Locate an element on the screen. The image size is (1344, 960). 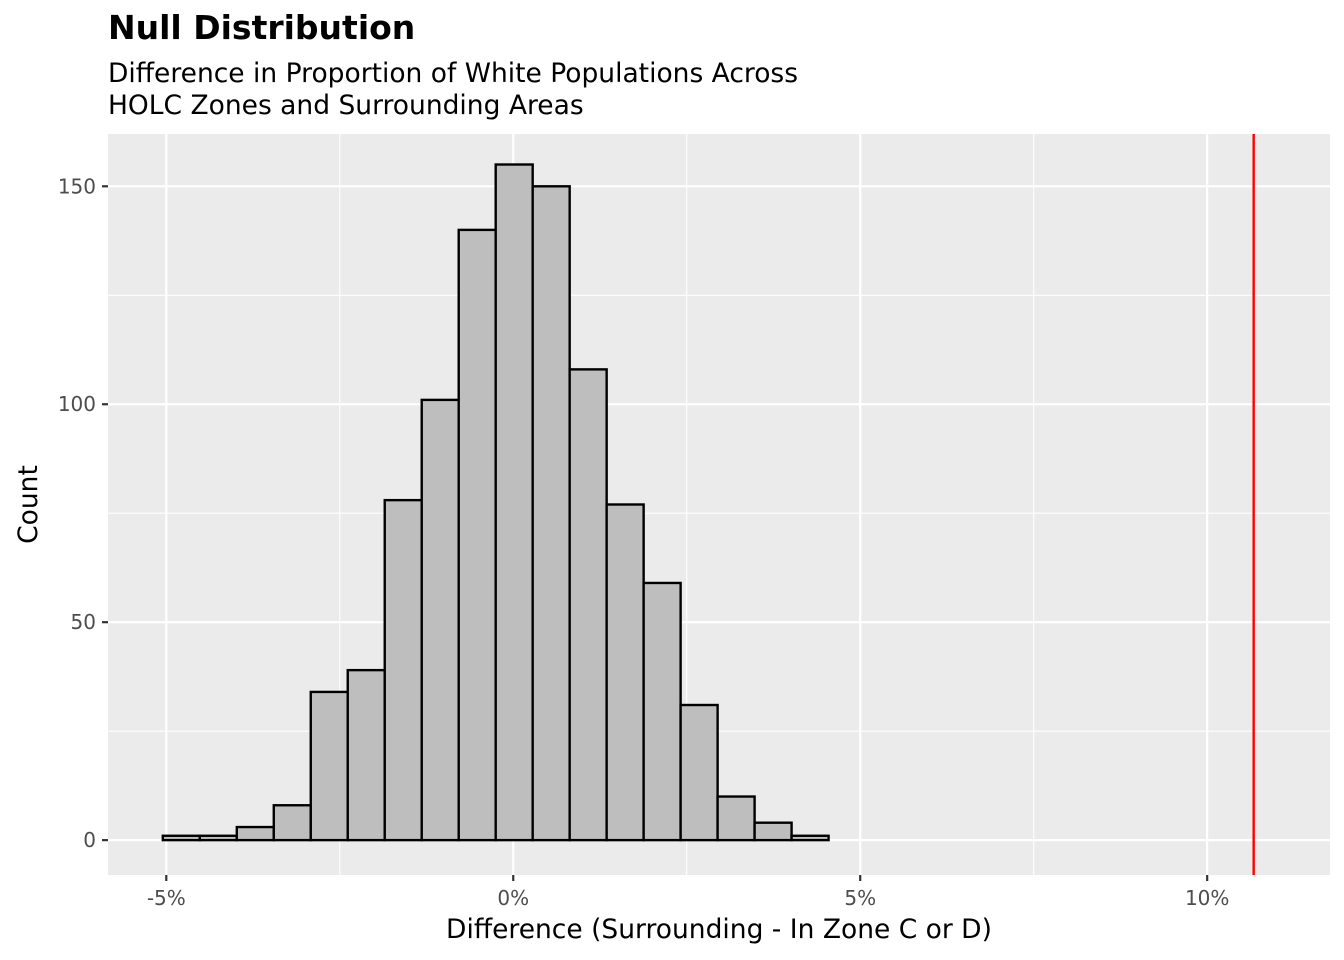
x-tick-label: 5% is located at coordinates (860, 898).